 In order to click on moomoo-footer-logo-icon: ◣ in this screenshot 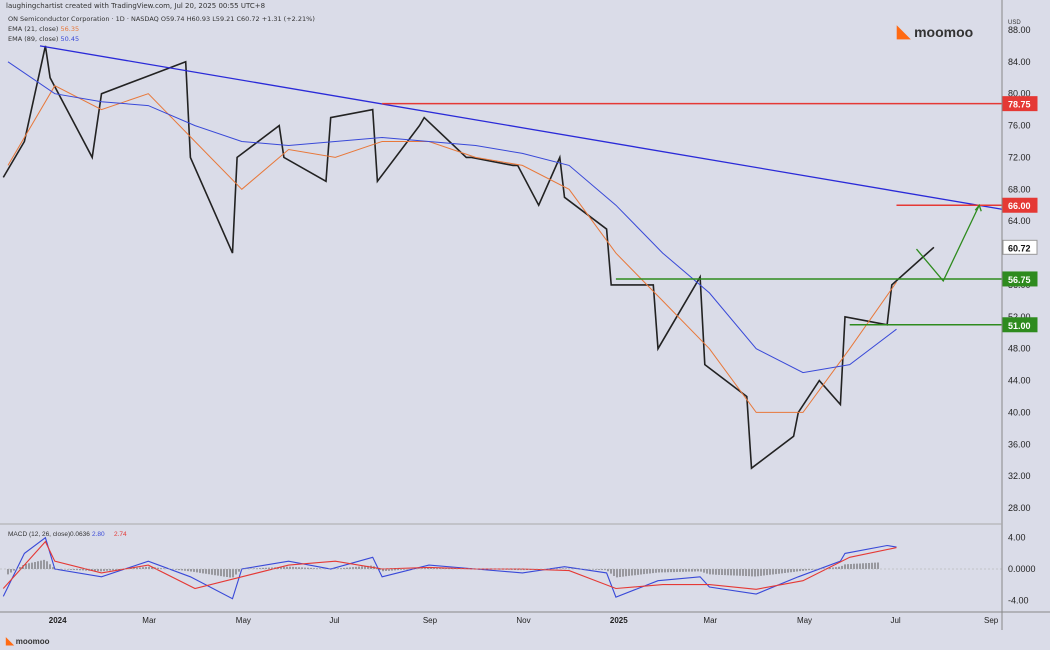, I will do `click(10, 641)`.